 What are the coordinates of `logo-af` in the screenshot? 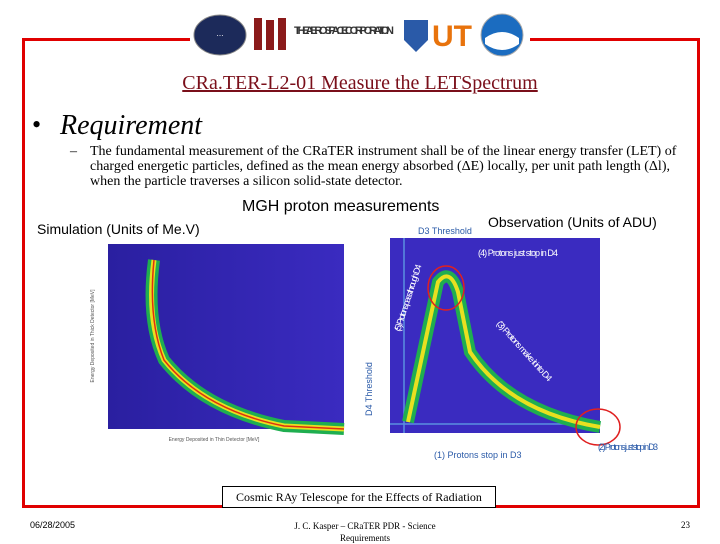 It's located at (416, 36).